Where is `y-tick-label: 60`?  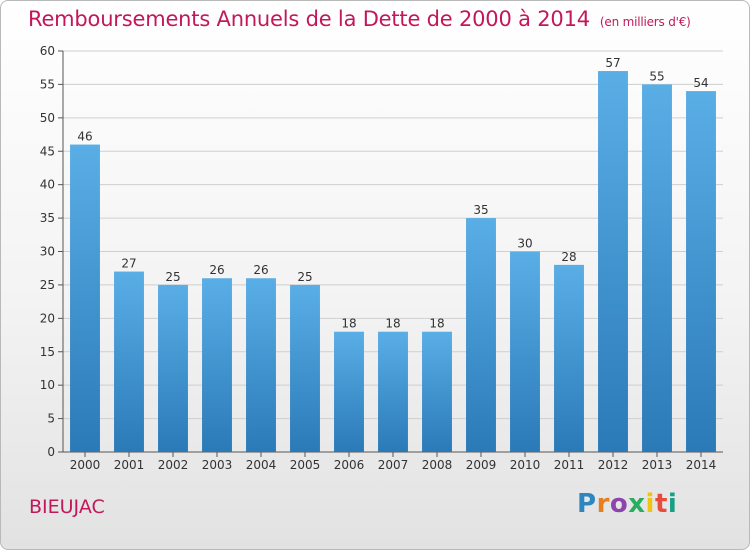 y-tick-label: 60 is located at coordinates (47, 51).